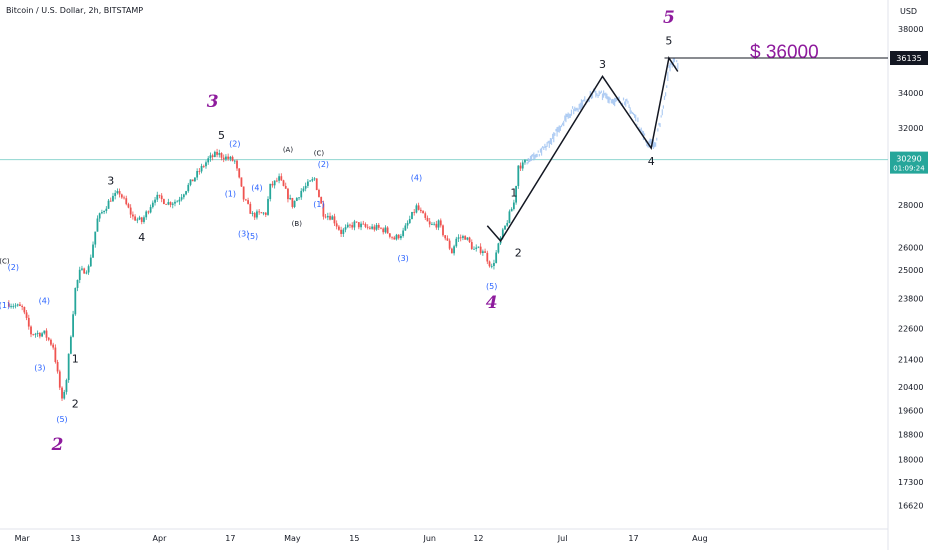  I want to click on wave-path, so click(582, 149).